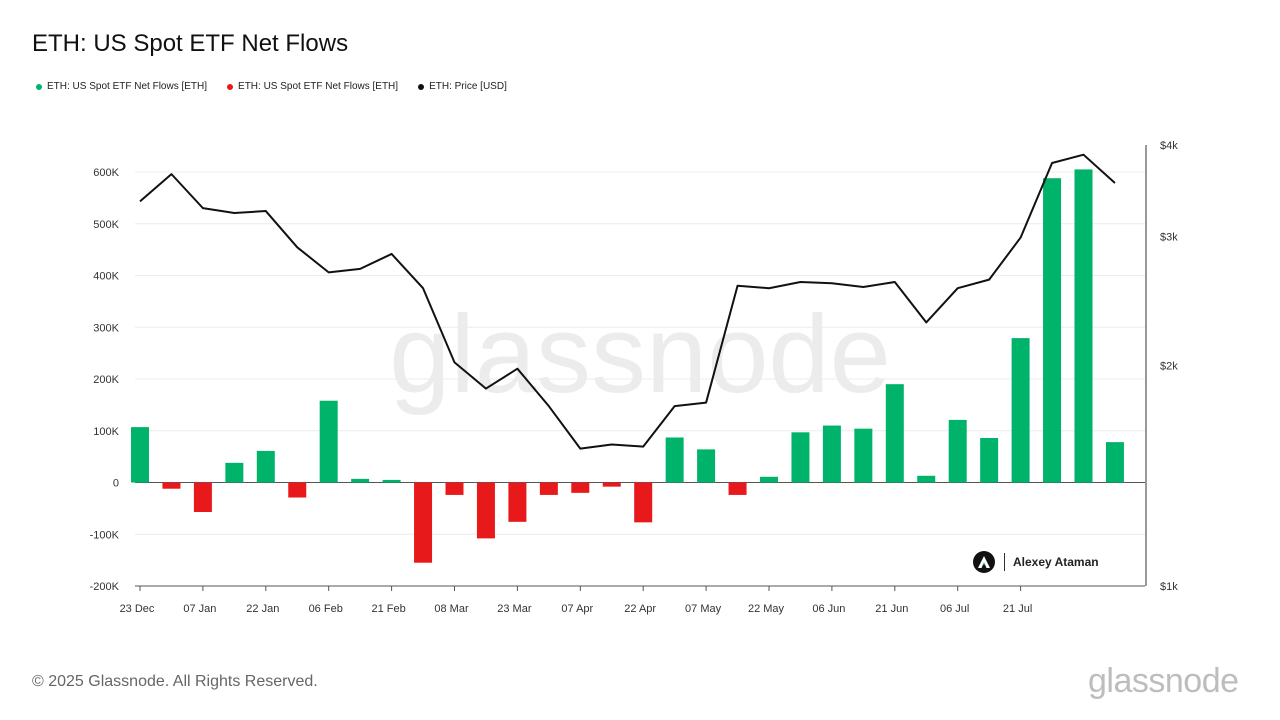 The width and height of the screenshot is (1280, 720). I want to click on x-tick-label: 21 Jun, so click(891, 609).